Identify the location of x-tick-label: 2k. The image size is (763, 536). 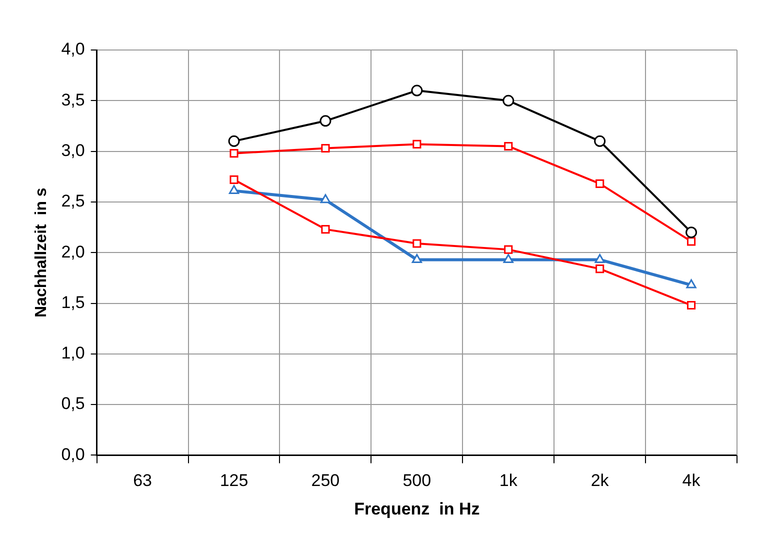
(600, 480).